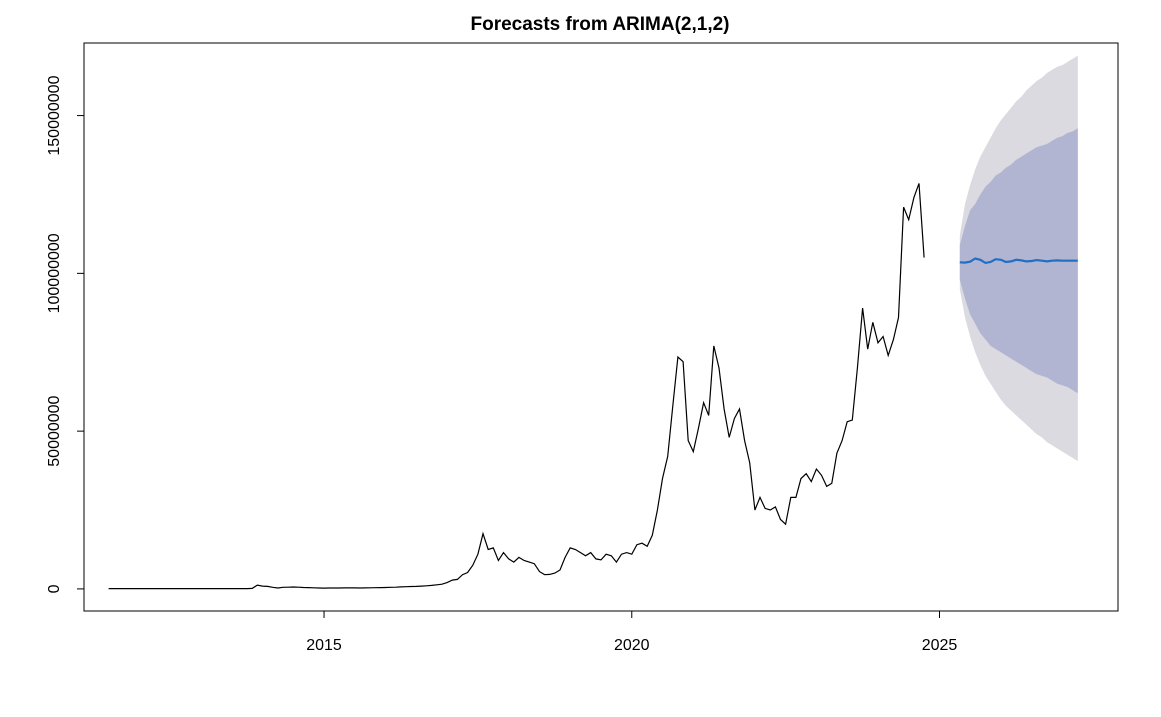 The width and height of the screenshot is (1161, 717). Describe the element at coordinates (324, 645) in the screenshot. I see `x-tick-label: 2015` at that location.